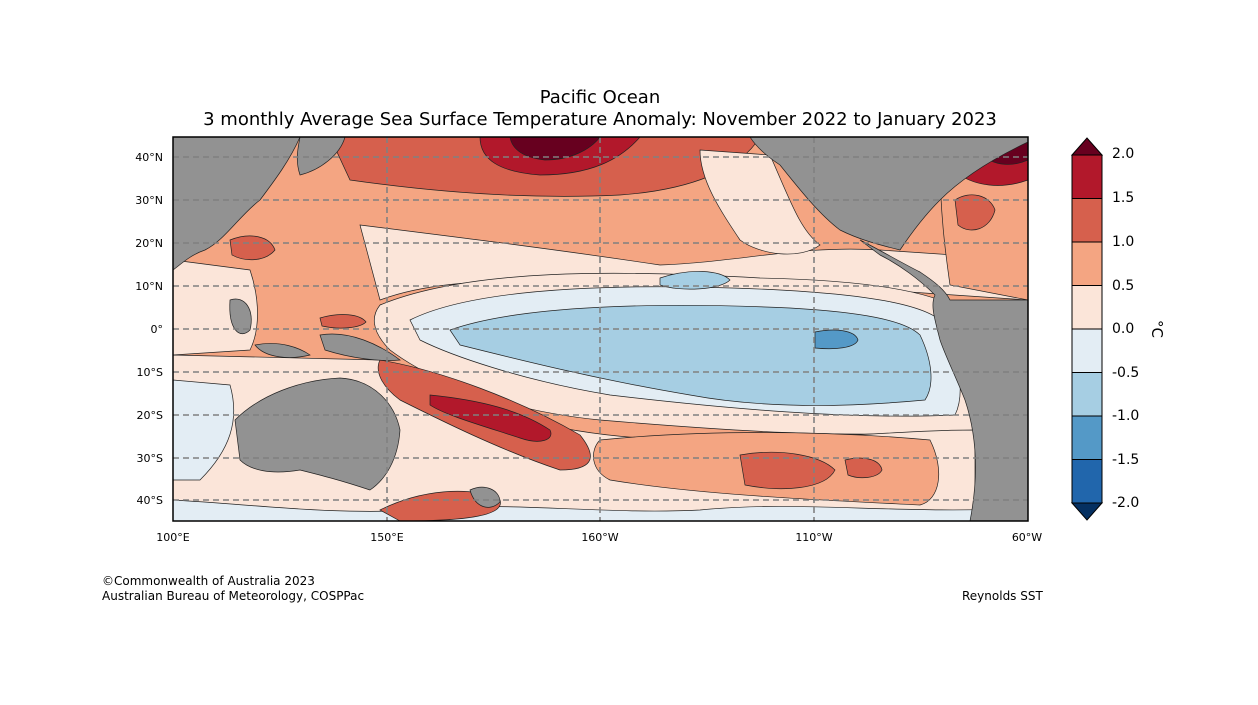  What do you see at coordinates (1087, 146) in the screenshot?
I see `colorbar-max-arrow` at bounding box center [1087, 146].